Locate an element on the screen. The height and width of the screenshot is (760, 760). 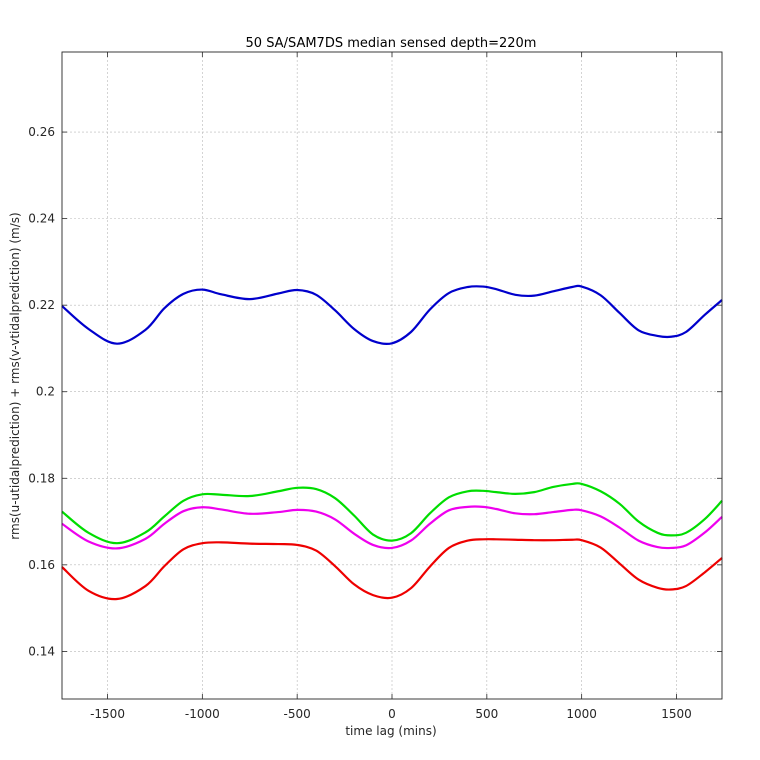
y-tick-label: 0.14 is located at coordinates (41, 651).